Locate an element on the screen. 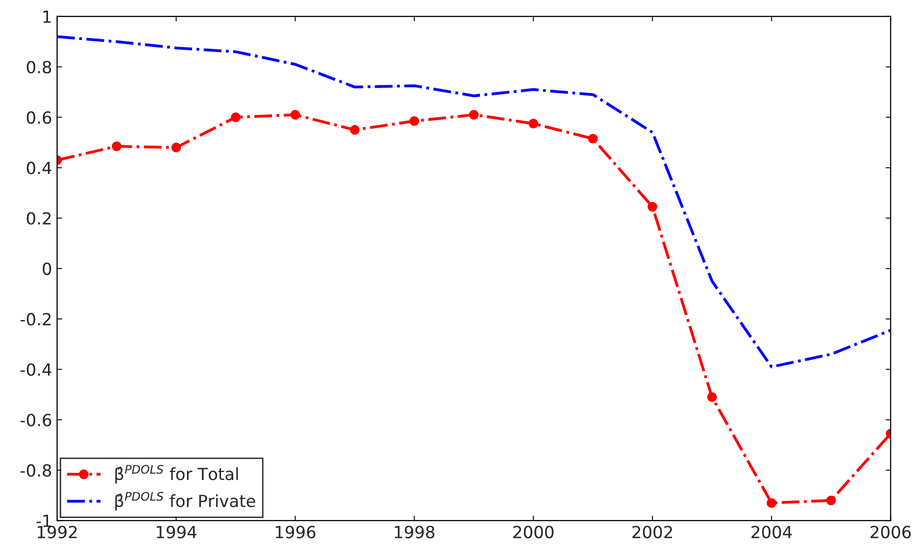  x-tick-label: 2006 is located at coordinates (890, 532).